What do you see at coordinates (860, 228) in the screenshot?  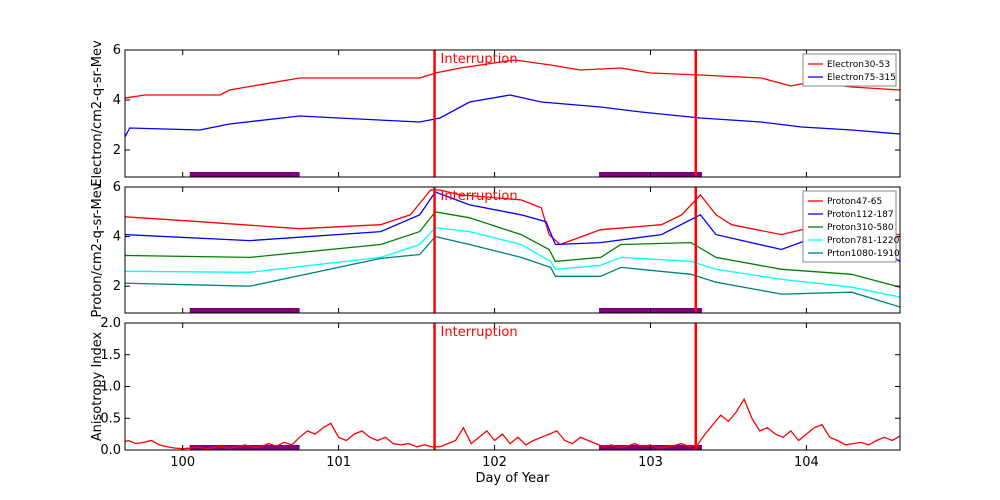 I see `legend-label: Proton310-580` at bounding box center [860, 228].